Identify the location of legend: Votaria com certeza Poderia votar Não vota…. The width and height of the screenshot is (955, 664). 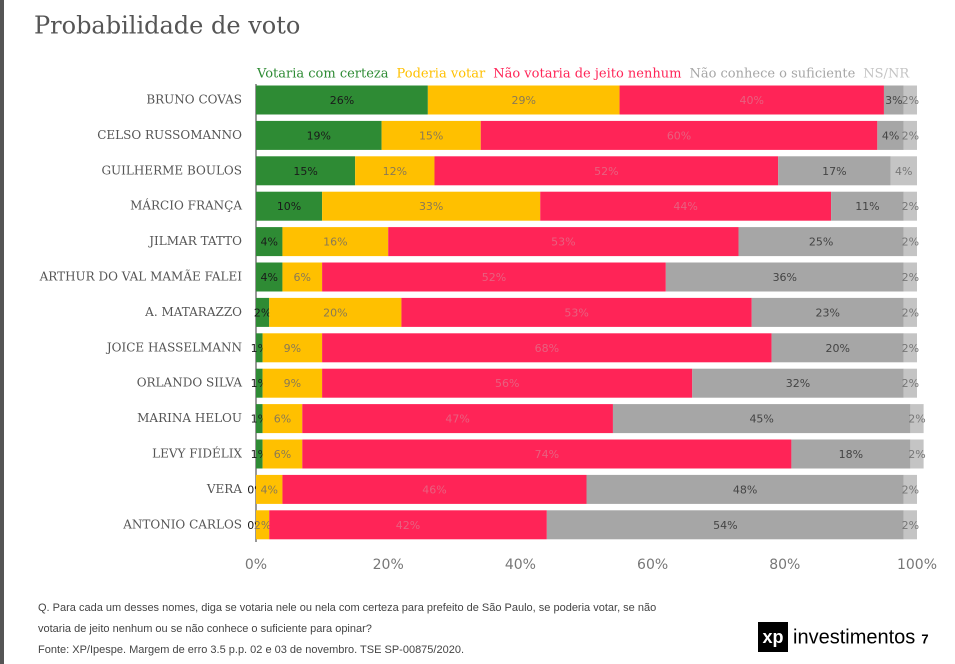
(583, 74).